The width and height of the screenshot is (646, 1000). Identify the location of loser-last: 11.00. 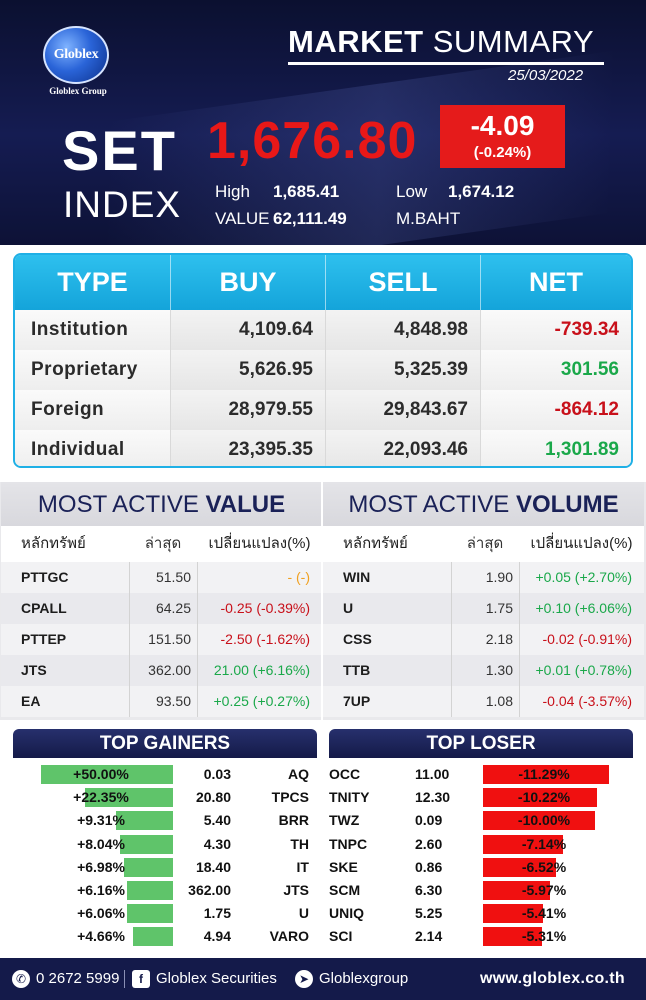
(432, 774).